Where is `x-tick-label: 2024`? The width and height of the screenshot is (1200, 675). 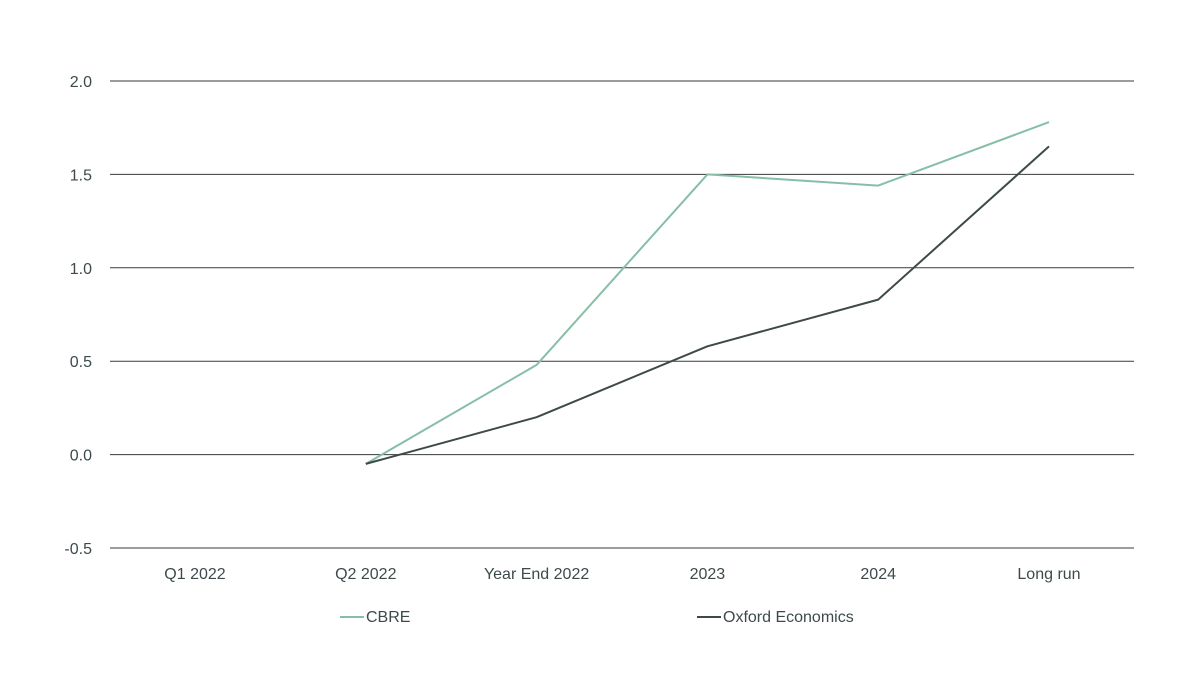 x-tick-label: 2024 is located at coordinates (878, 574).